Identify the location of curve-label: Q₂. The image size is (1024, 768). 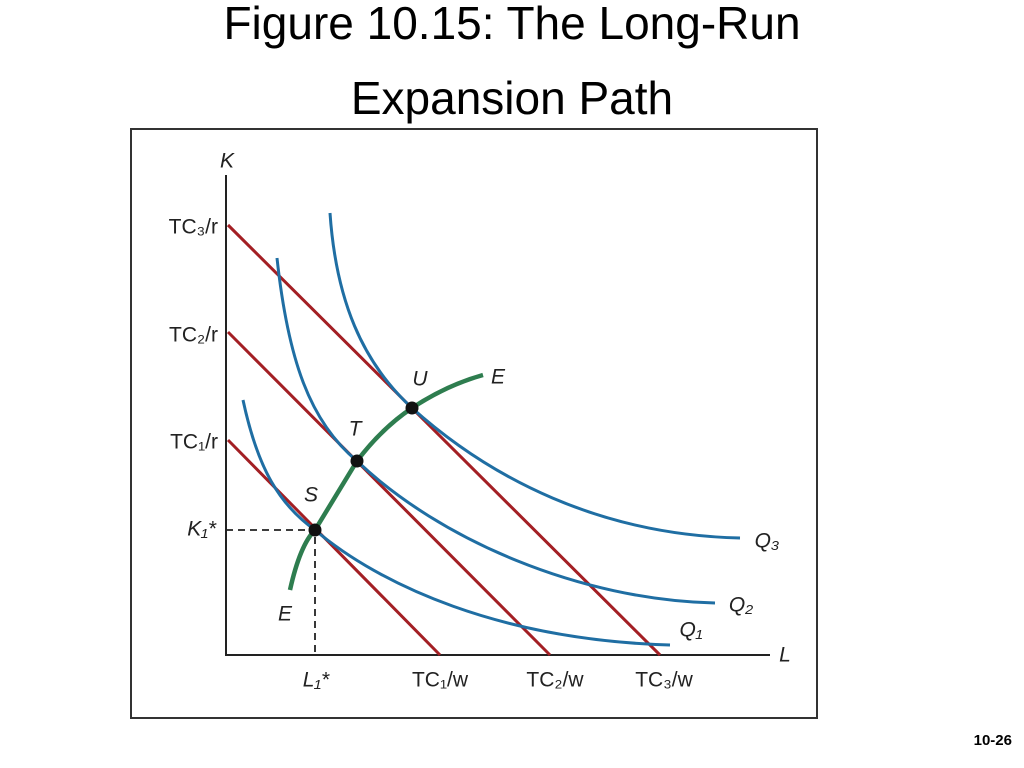
(741, 605).